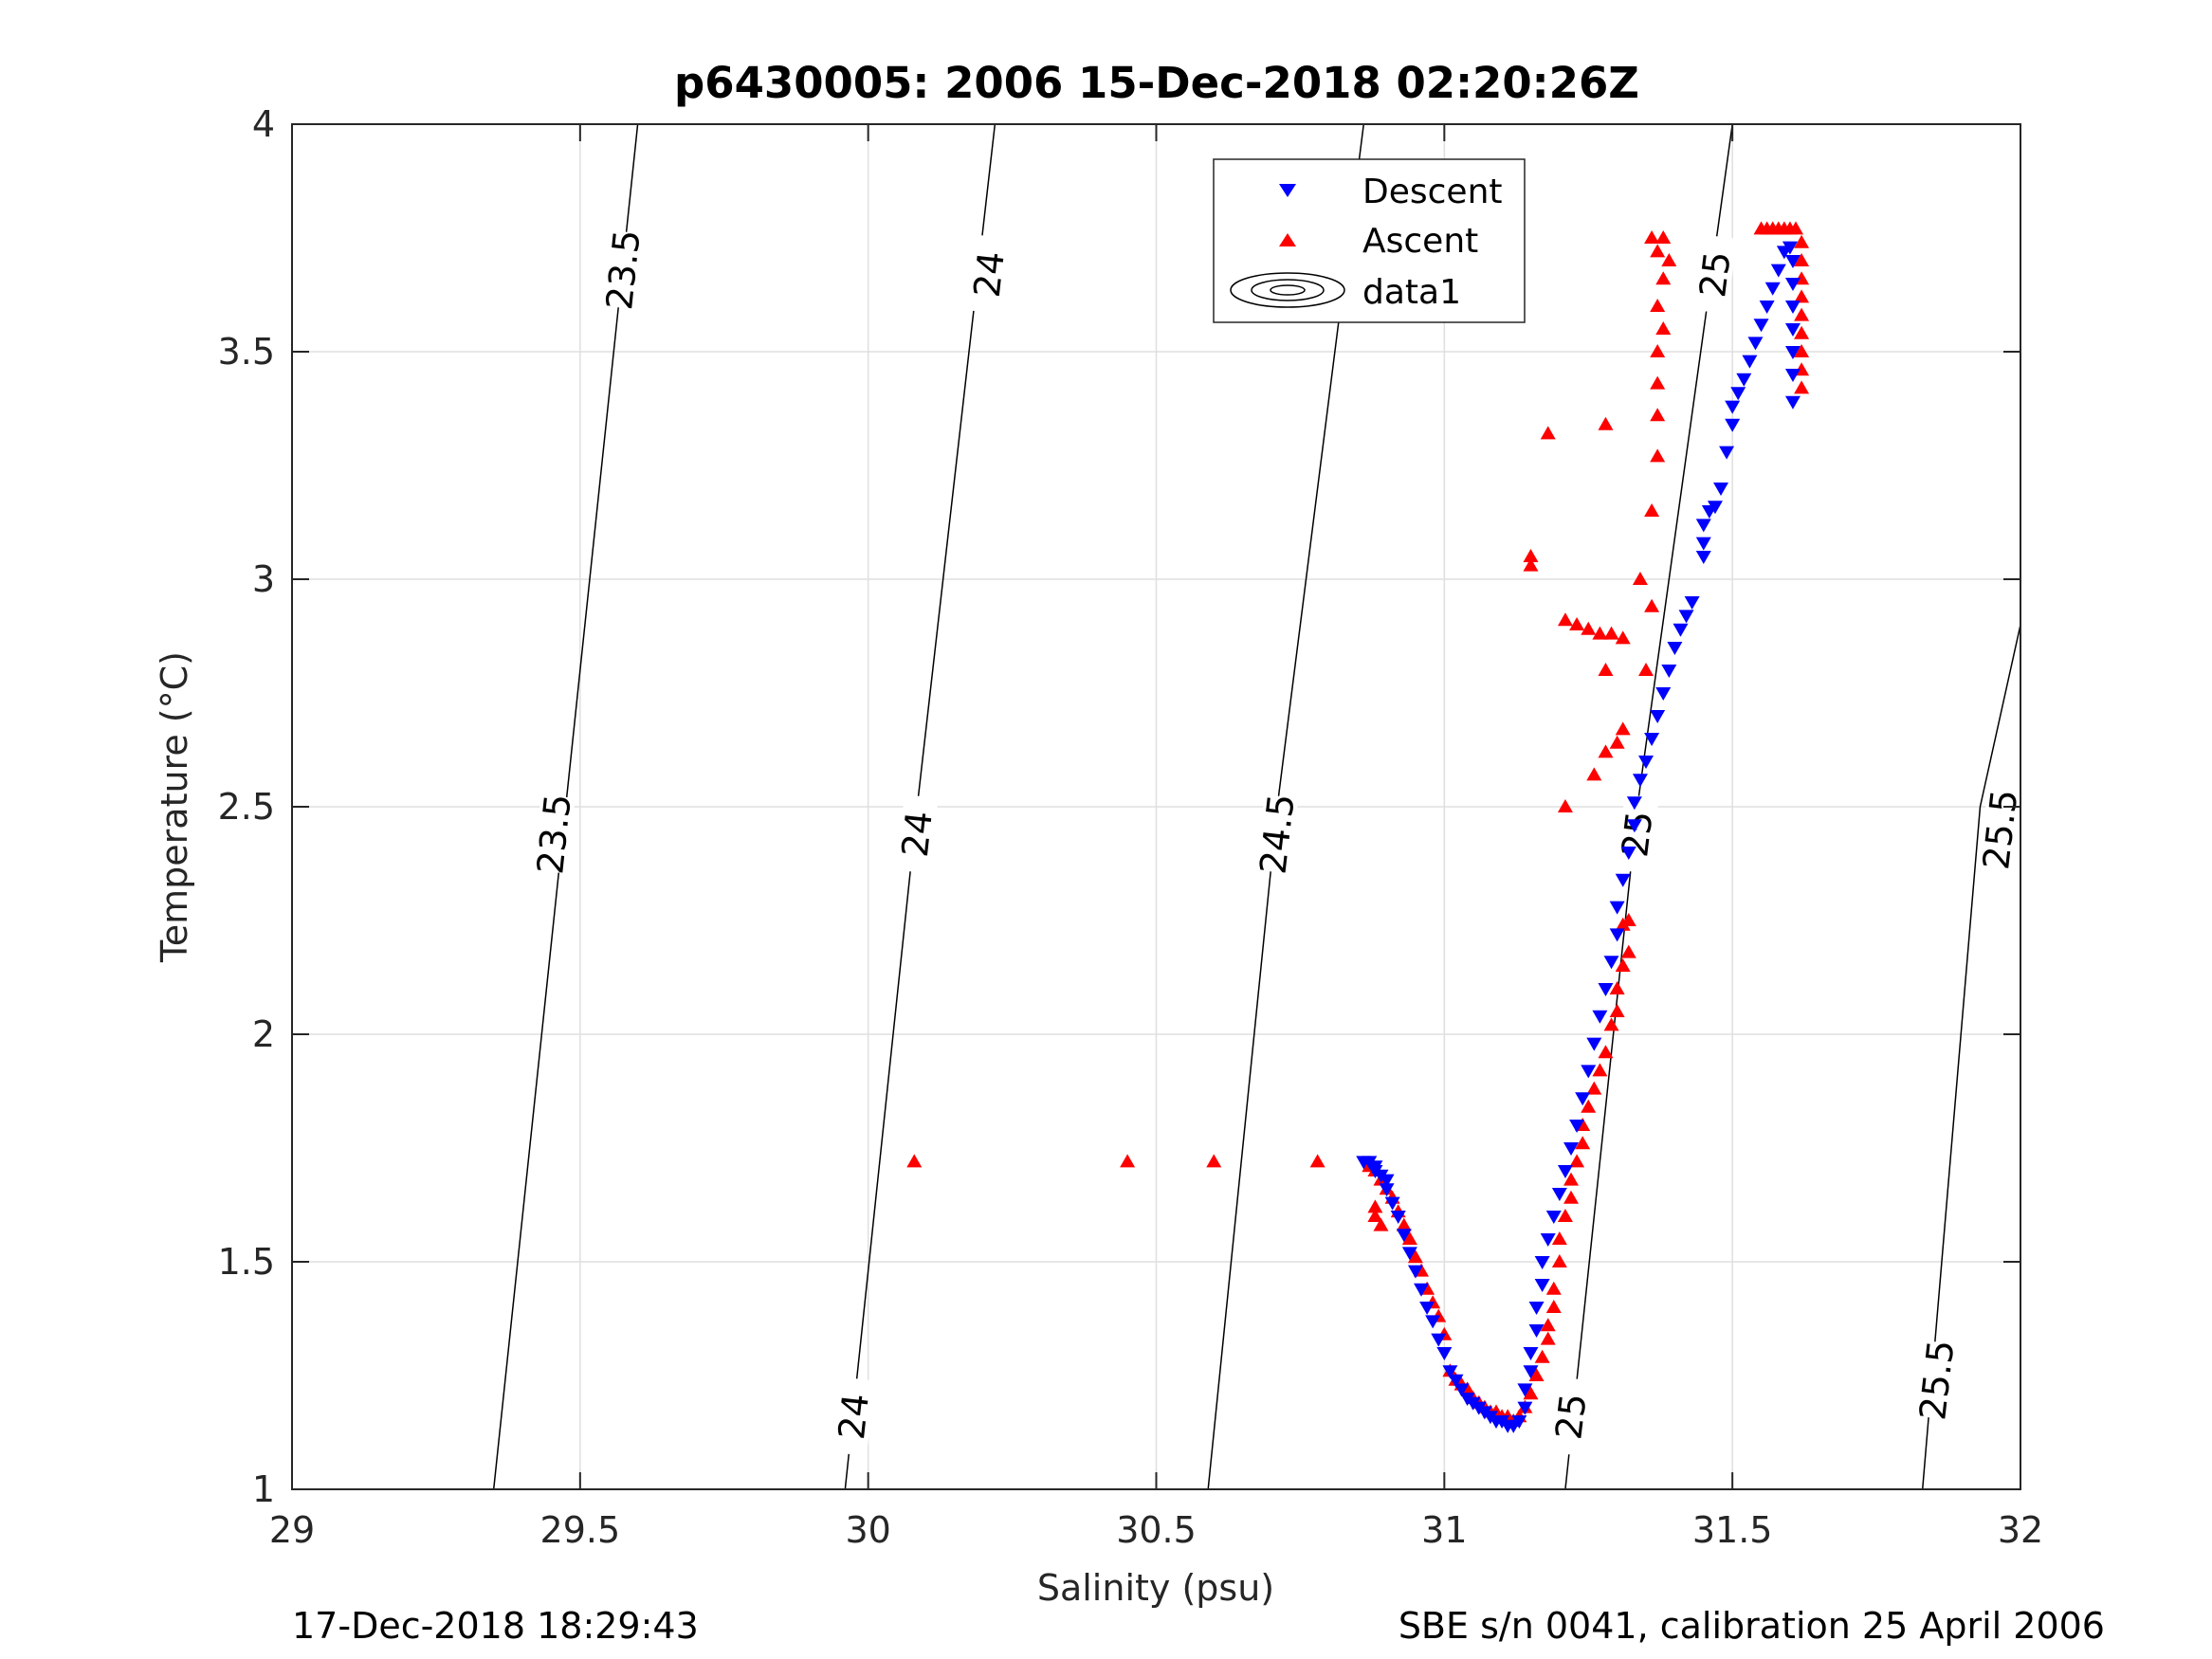 This screenshot has width=2212, height=1659. What do you see at coordinates (1287, 239) in the screenshot?
I see `legend-ascent-marker` at bounding box center [1287, 239].